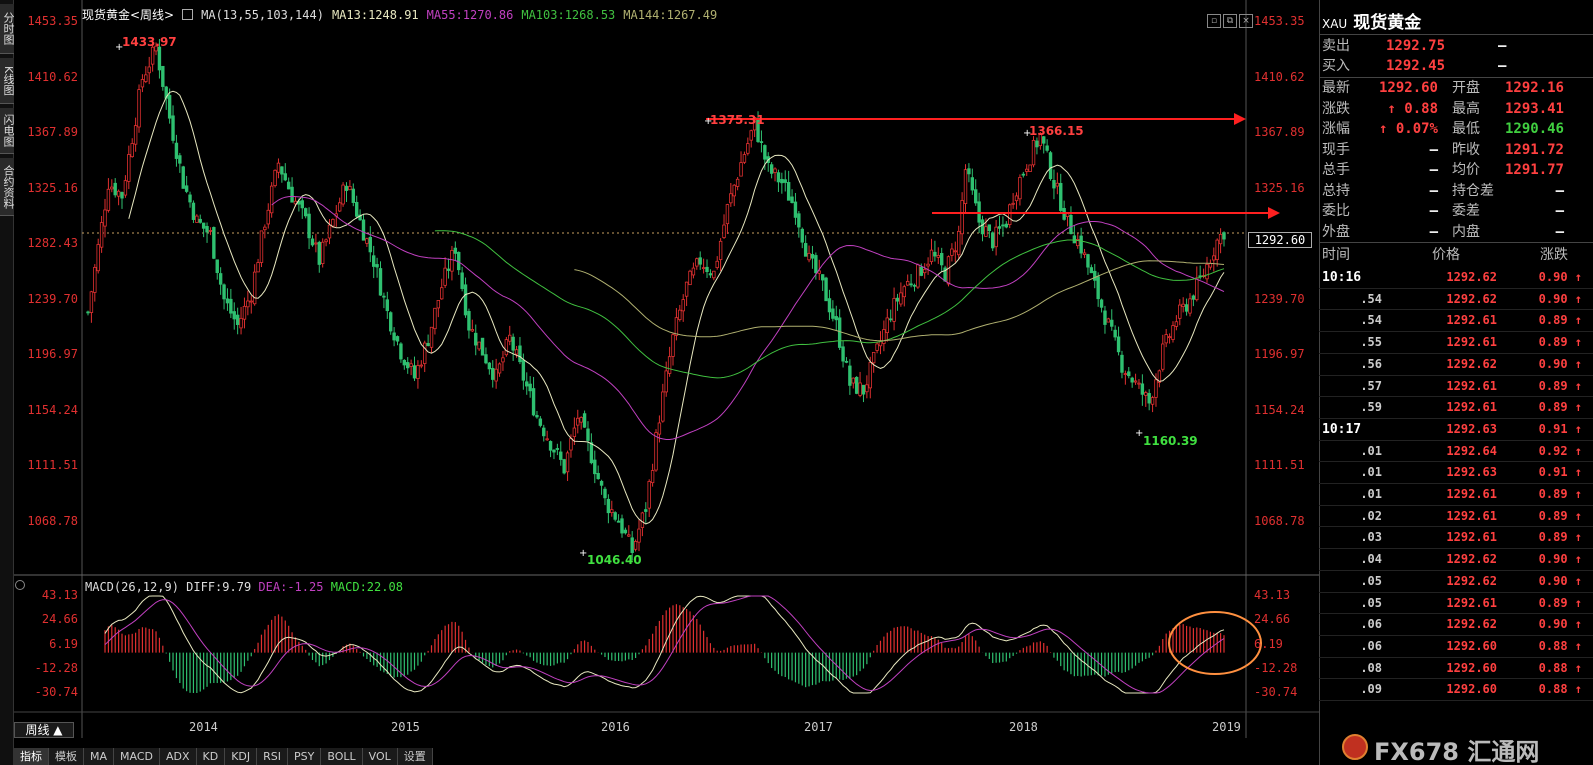  I want to click on indicator-tab: ADX, so click(178, 756).